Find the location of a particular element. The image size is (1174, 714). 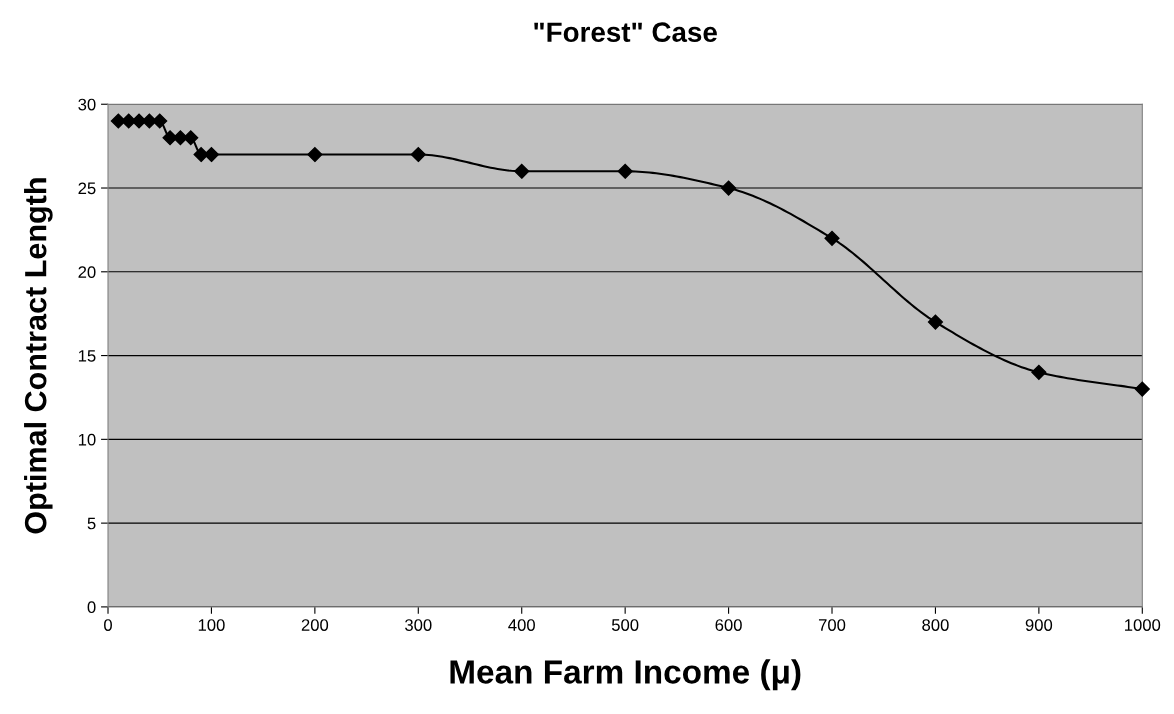

y-tick-label: 5 is located at coordinates (91, 523).